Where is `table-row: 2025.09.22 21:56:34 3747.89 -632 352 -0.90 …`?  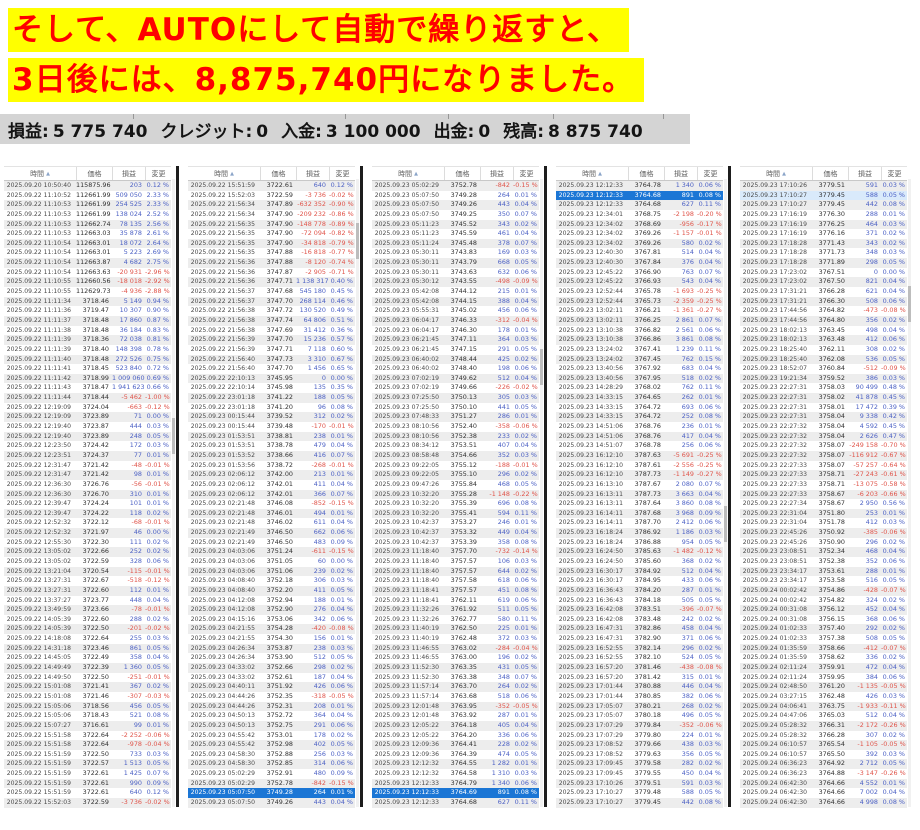
table-row: 2025.09.22 21:56:34 3747.89 -632 352 -0.90 … is located at coordinates (271, 205).